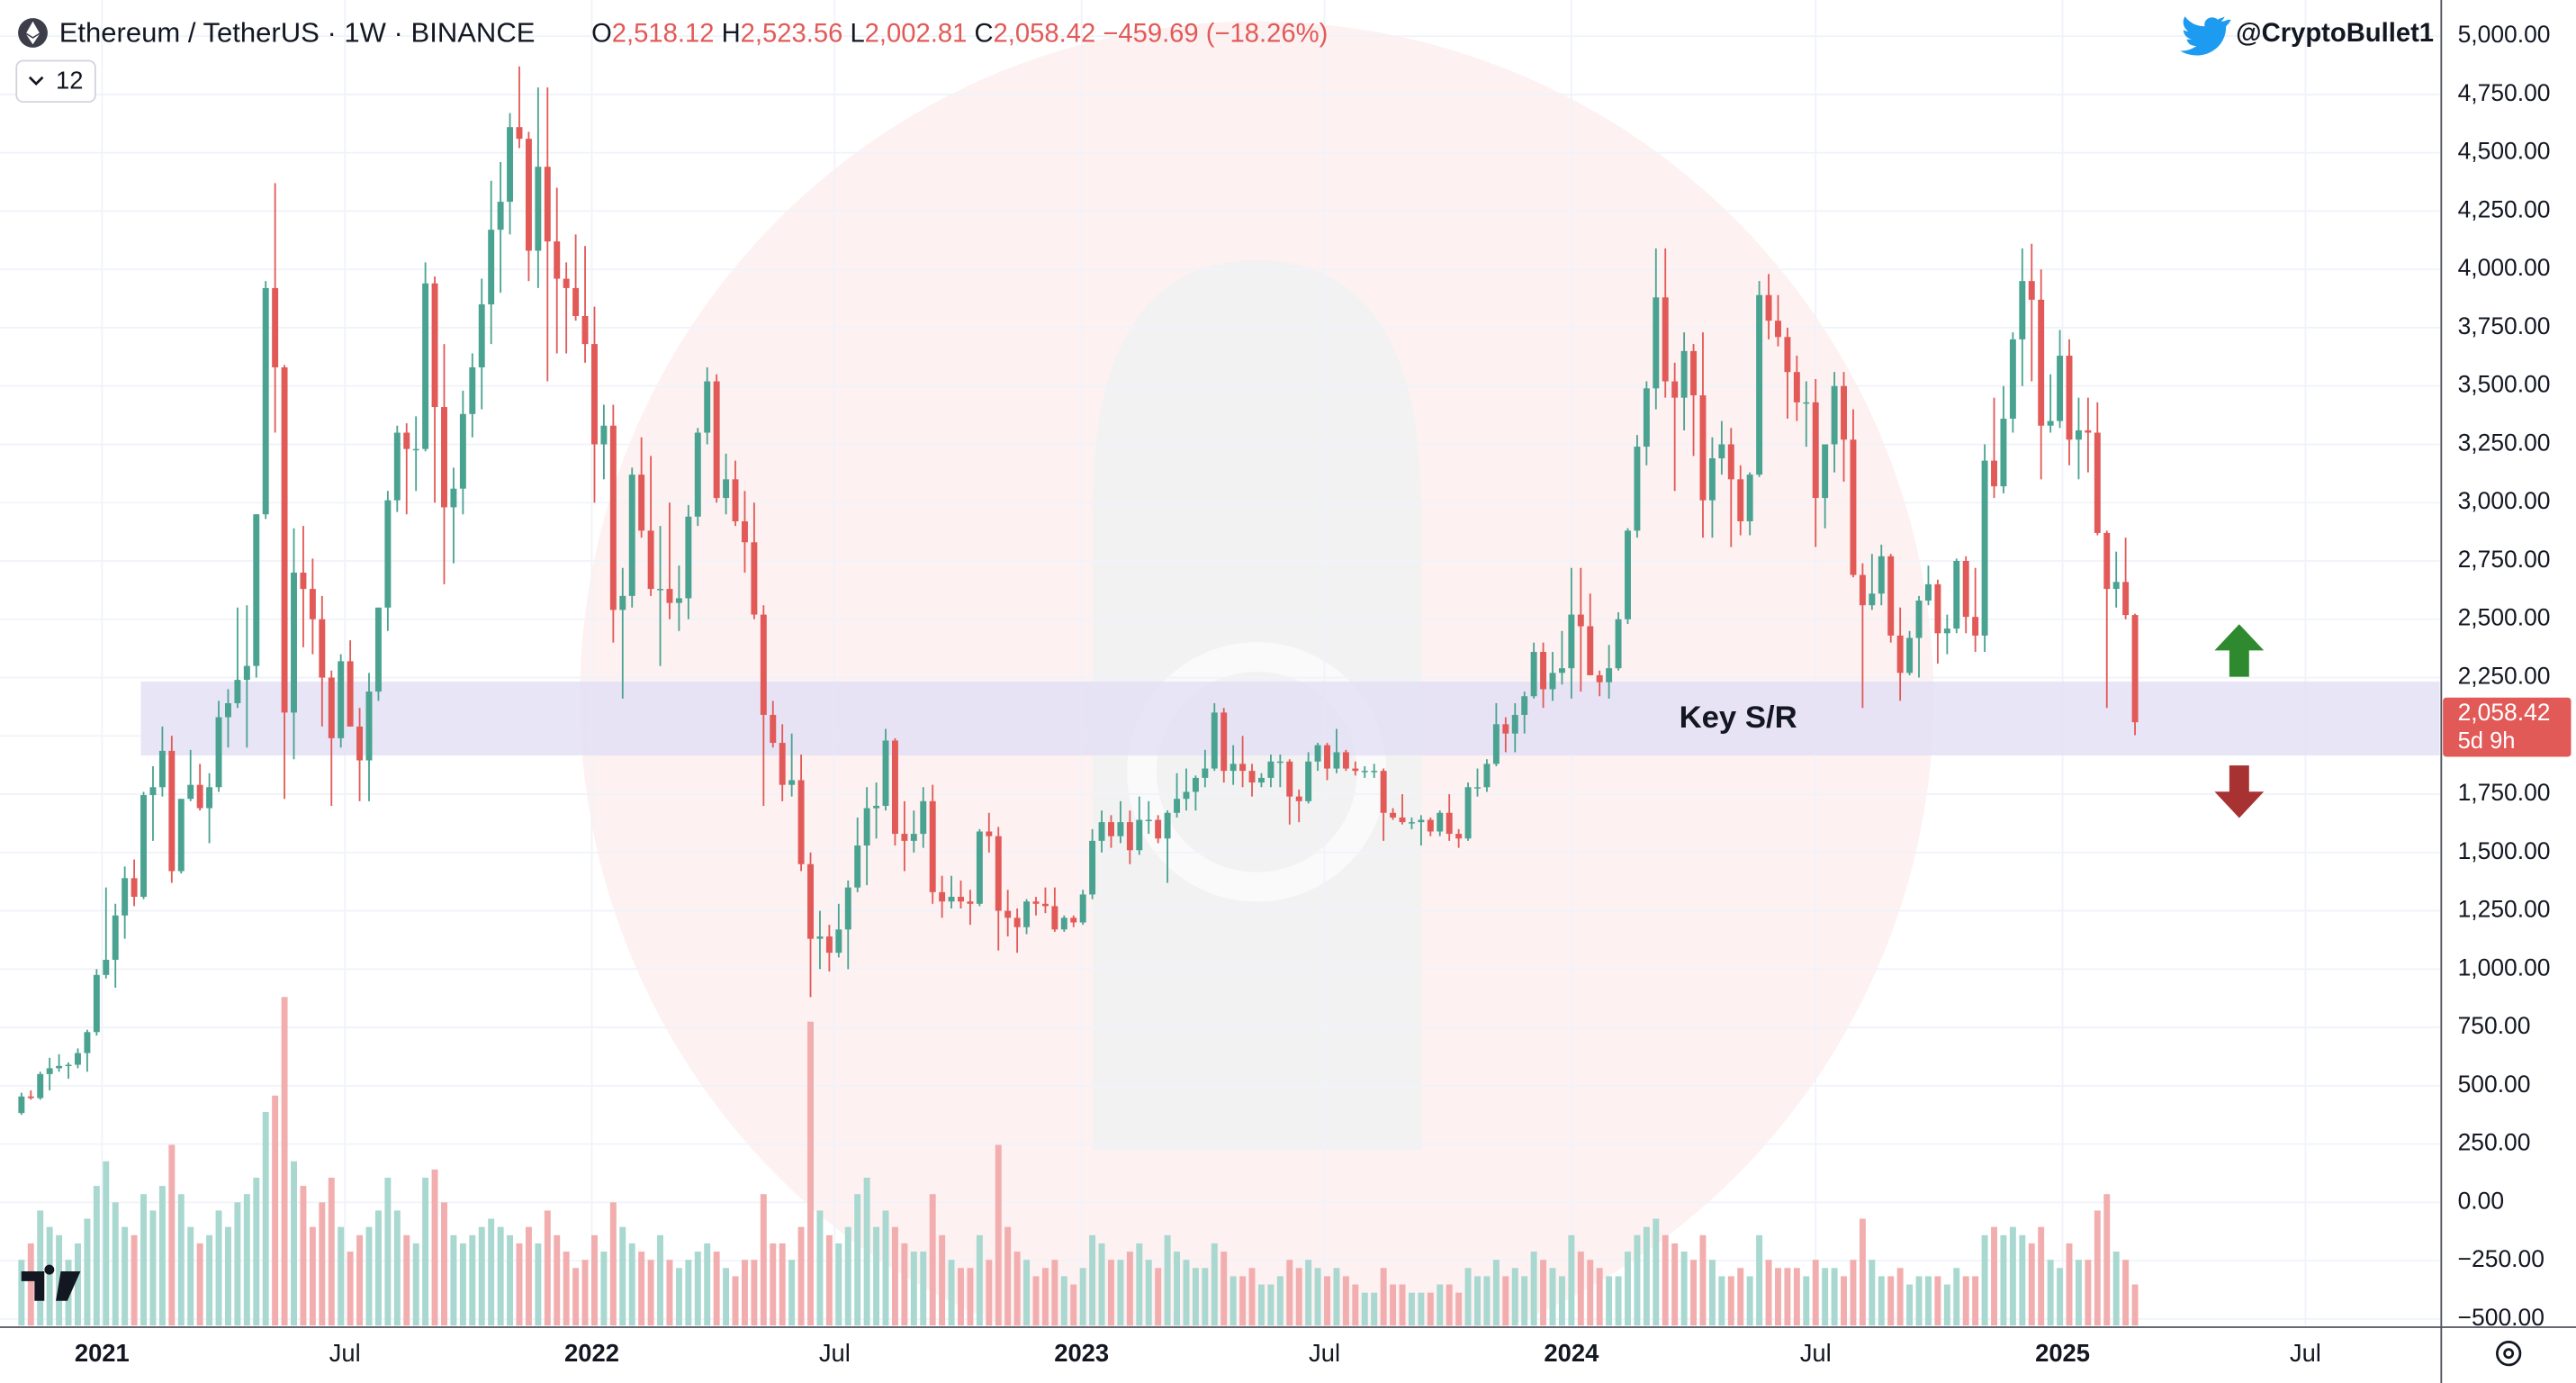  Describe the element at coordinates (69, 80) in the screenshot. I see `indicator-count: 12` at that location.